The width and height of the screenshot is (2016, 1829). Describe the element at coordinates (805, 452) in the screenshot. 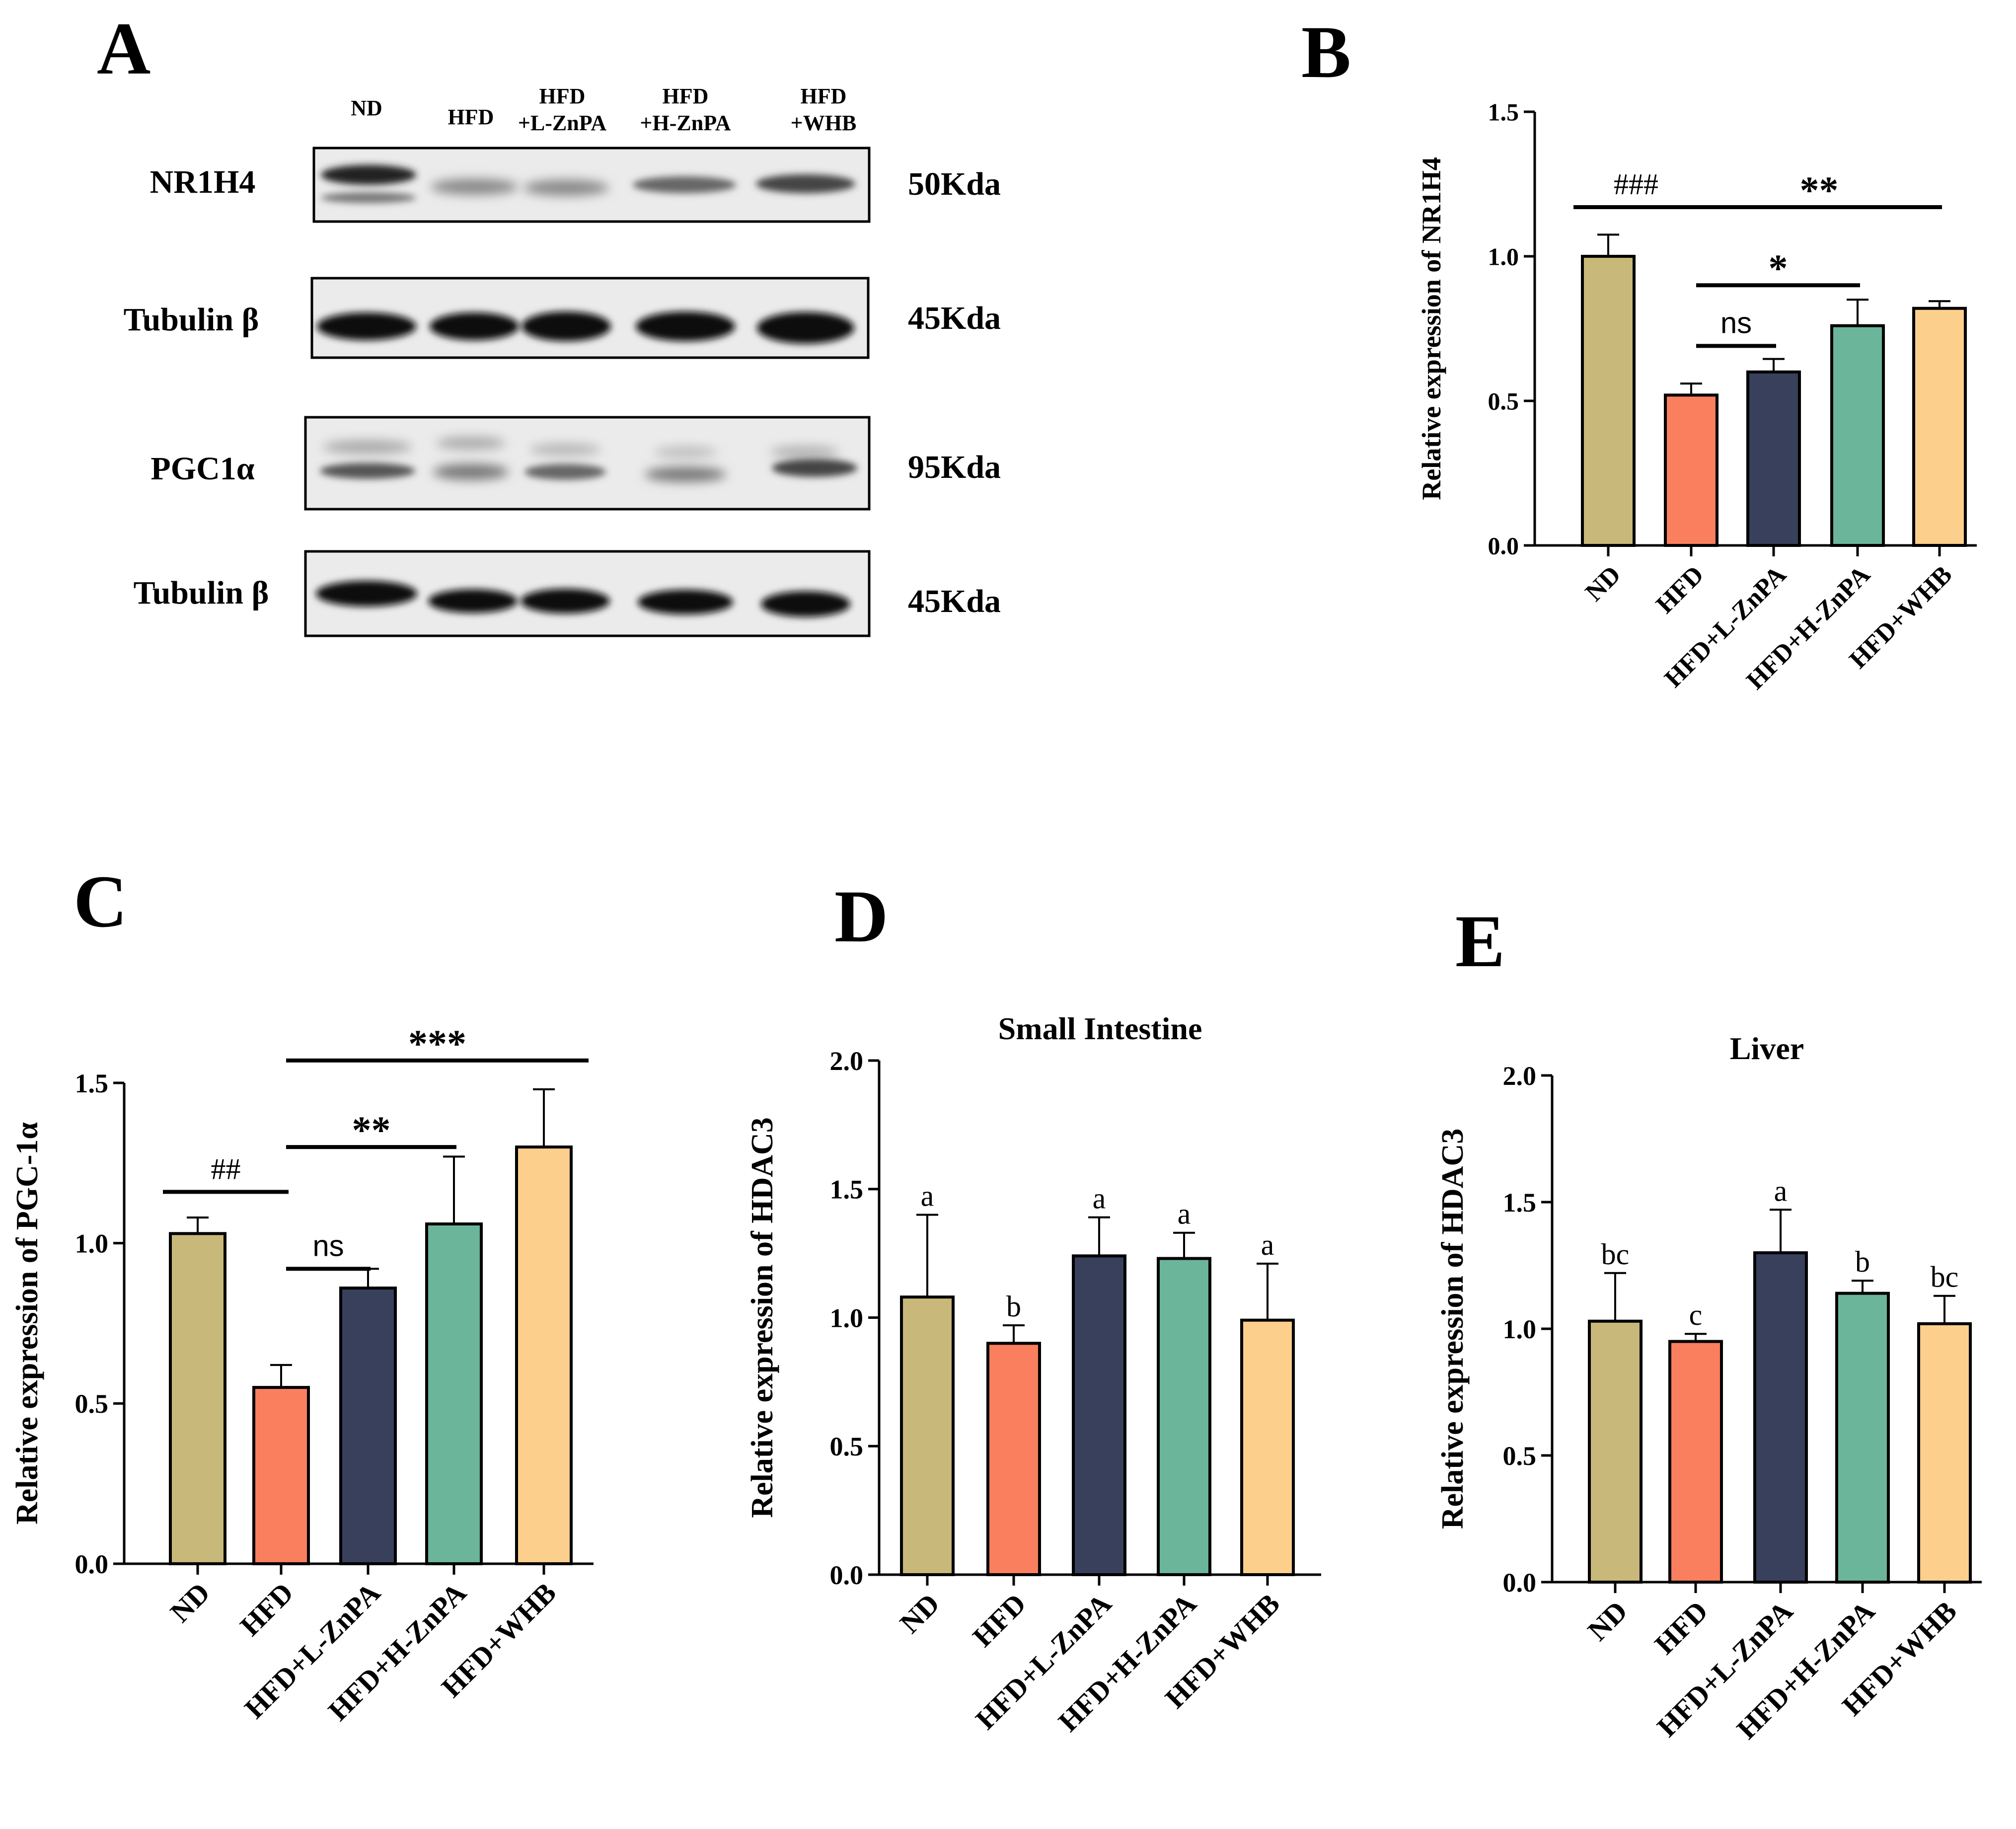

I see `band-whb-upper` at that location.